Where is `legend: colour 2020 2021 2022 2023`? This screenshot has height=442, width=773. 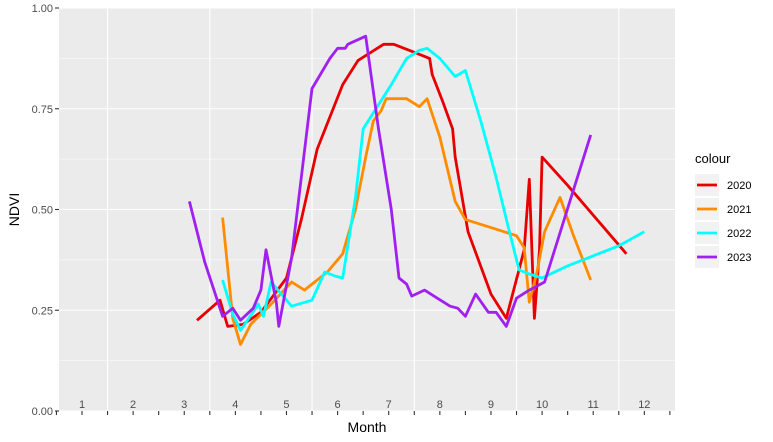 legend: colour 2020 2021 2022 2023 is located at coordinates (723, 209).